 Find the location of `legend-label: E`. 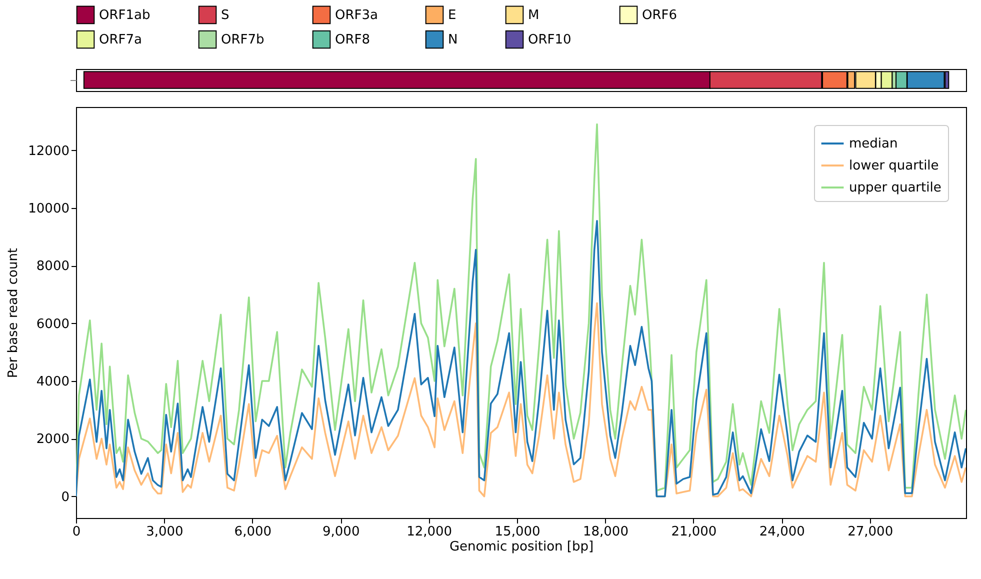

legend-label: E is located at coordinates (452, 15).